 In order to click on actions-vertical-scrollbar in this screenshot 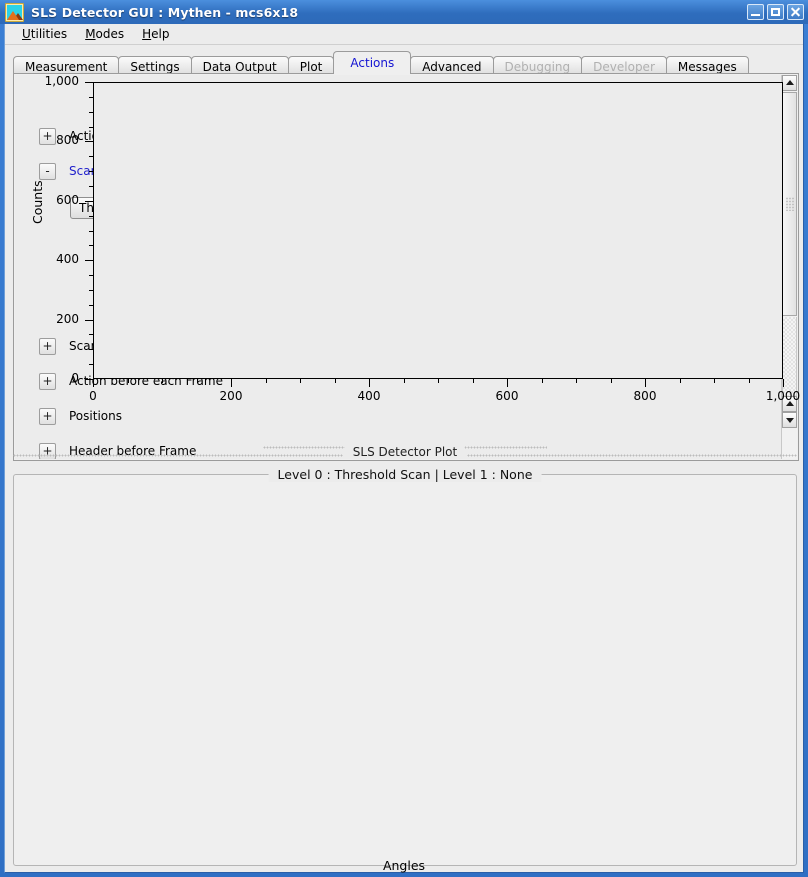, I will do `click(789, 267)`.